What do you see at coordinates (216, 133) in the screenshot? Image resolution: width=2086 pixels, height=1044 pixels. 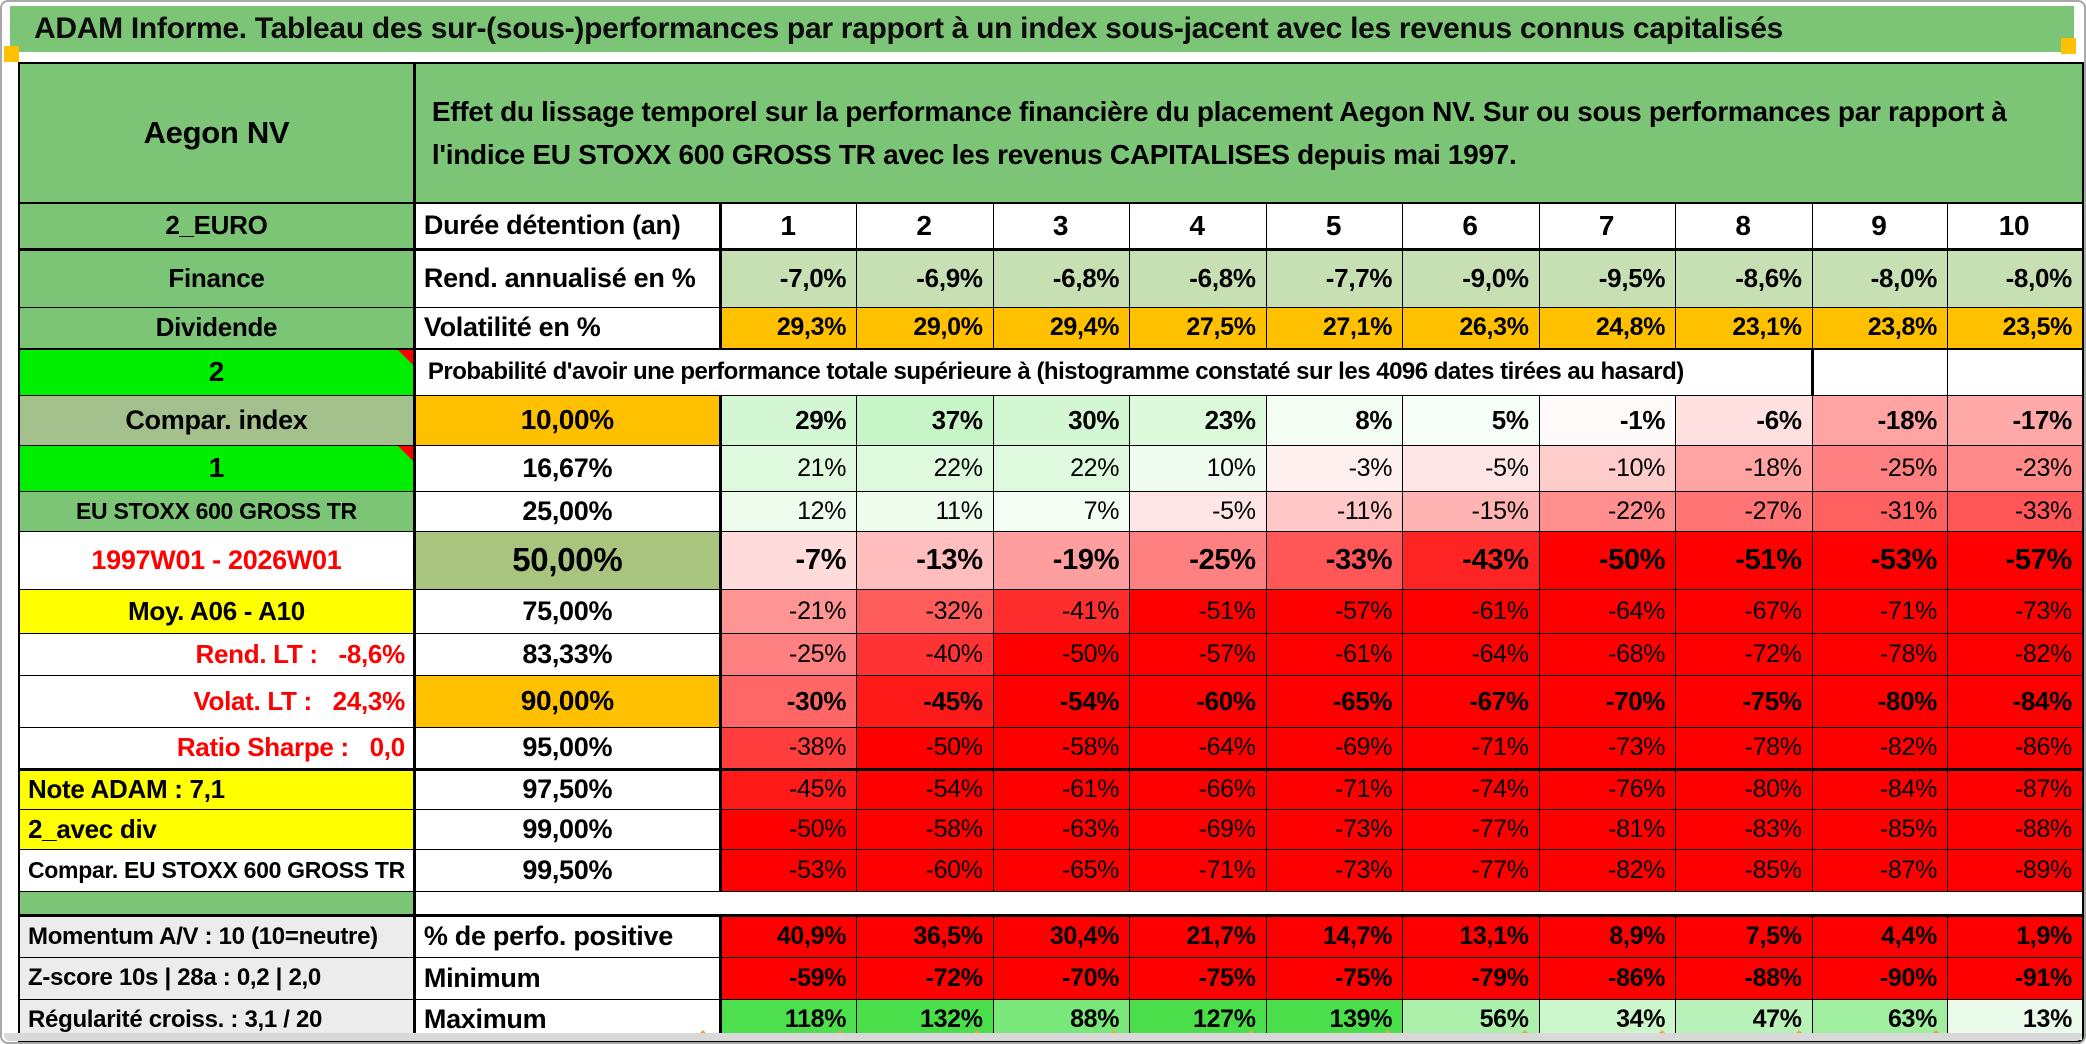 I see `instrument-name-cell: Aegon NV` at bounding box center [216, 133].